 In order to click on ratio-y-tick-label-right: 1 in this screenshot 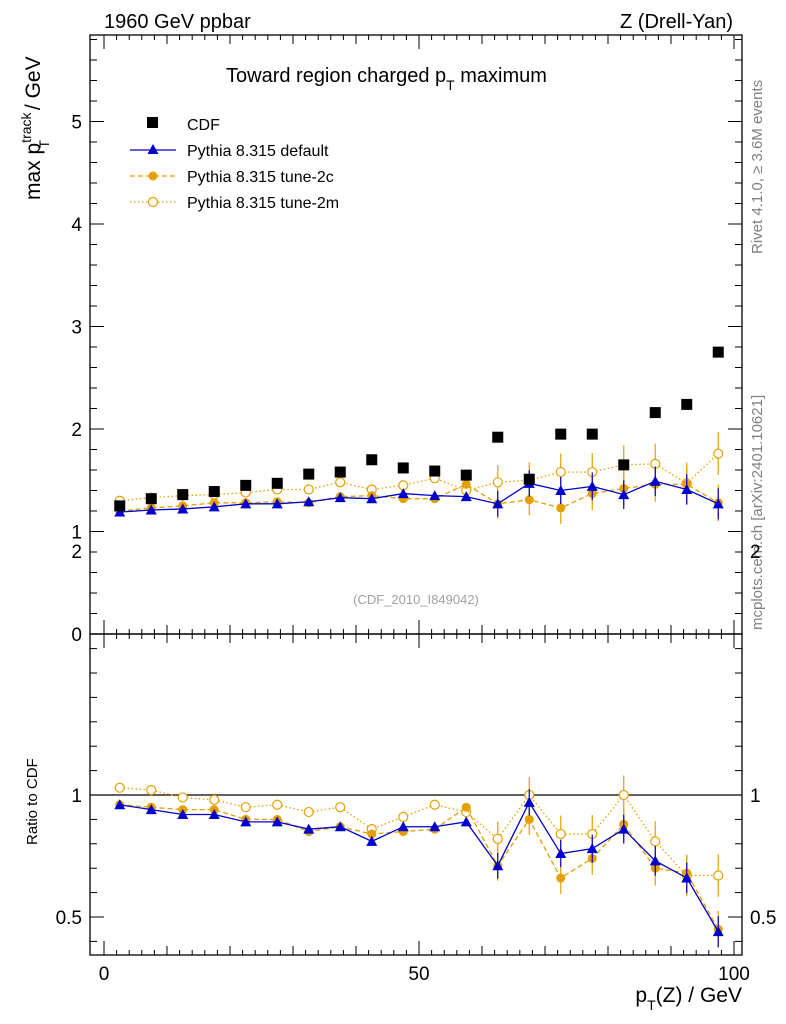, I will do `click(755, 796)`.